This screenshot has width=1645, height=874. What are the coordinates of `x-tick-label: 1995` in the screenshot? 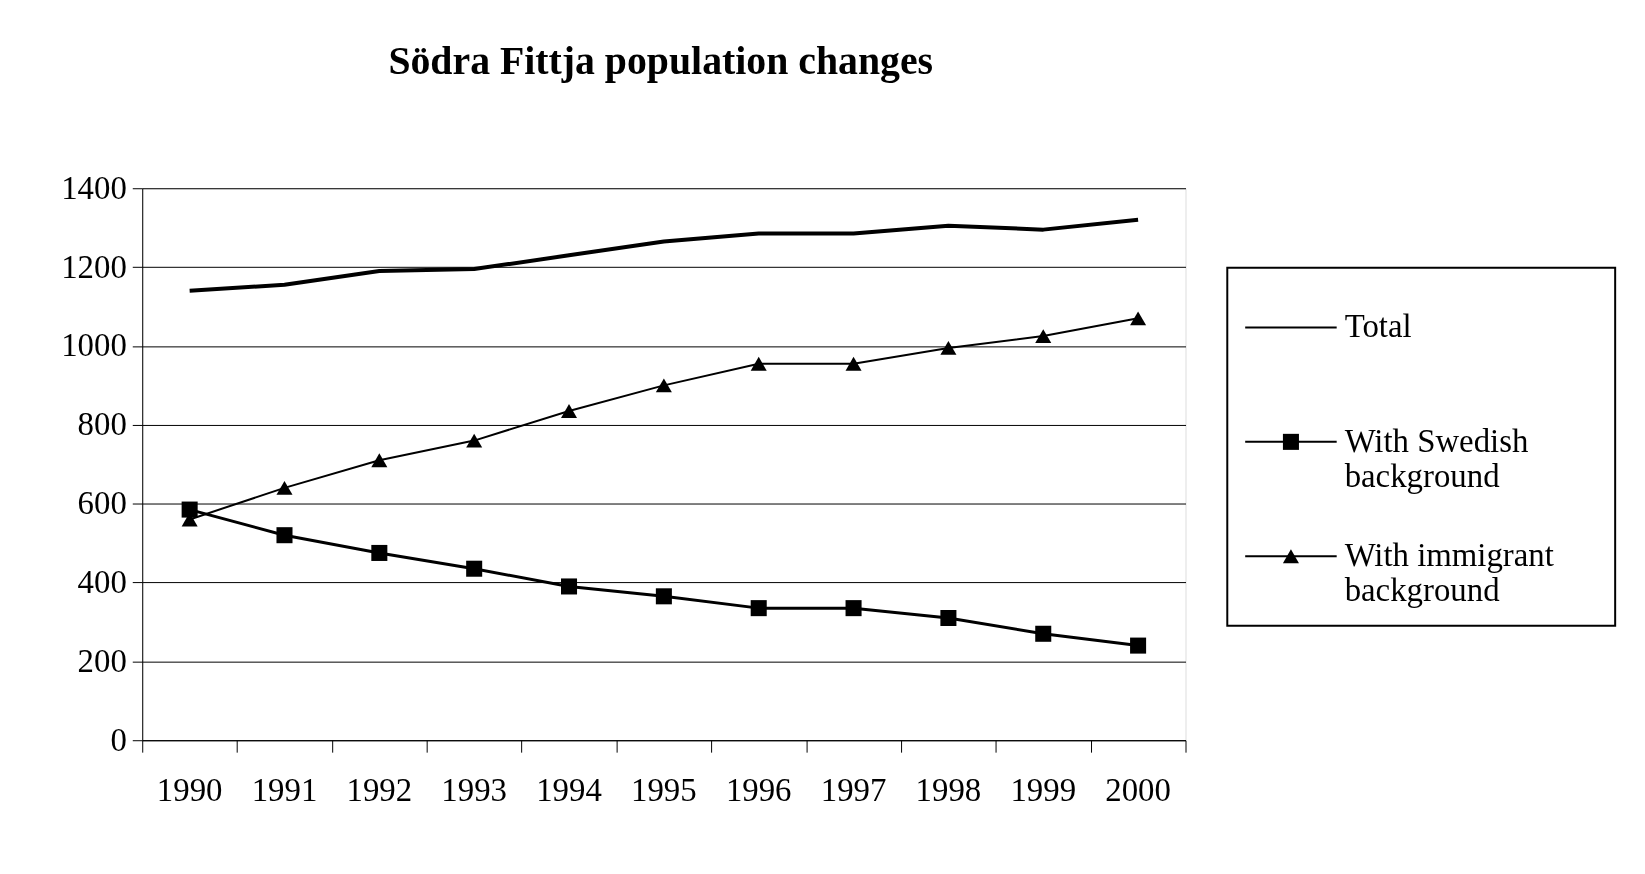 It's located at (664, 789).